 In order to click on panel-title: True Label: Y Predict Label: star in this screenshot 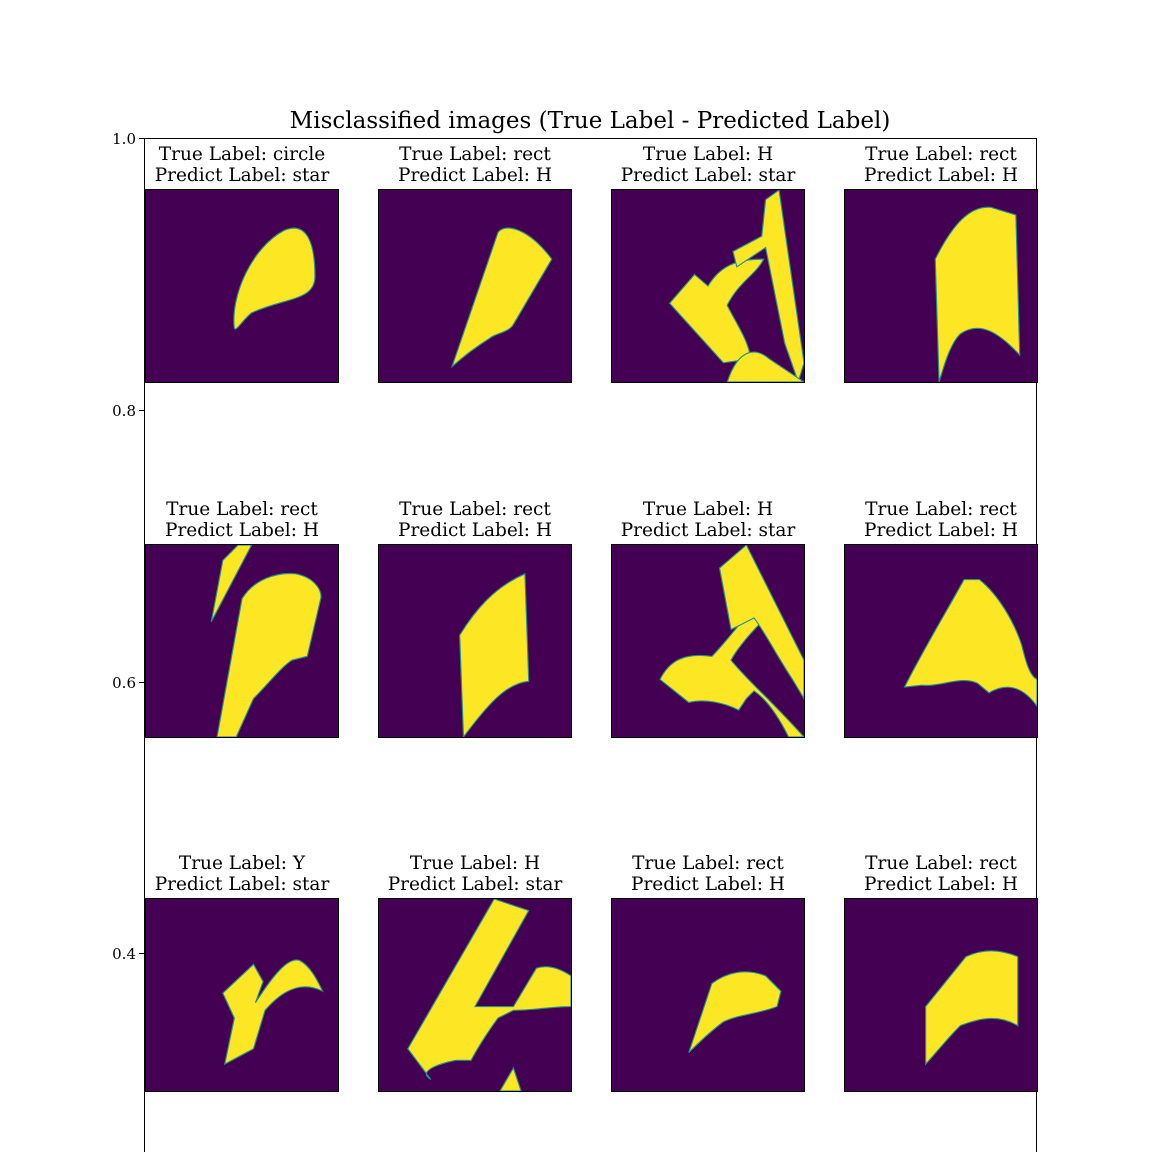, I will do `click(242, 874)`.